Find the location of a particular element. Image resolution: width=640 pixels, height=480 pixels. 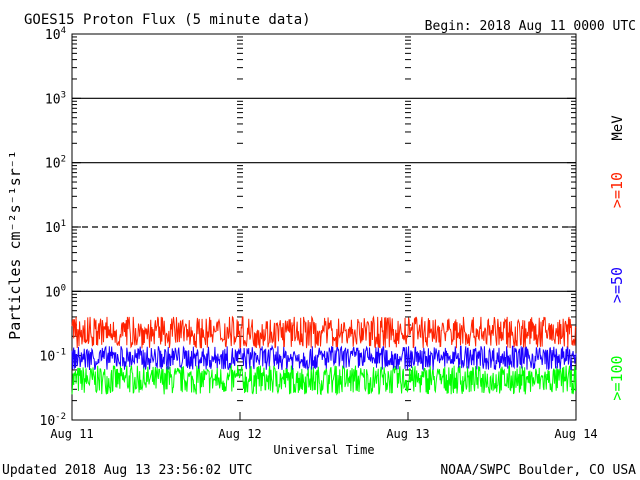

y-tick-label: 10⁴ is located at coordinates (55, 34).